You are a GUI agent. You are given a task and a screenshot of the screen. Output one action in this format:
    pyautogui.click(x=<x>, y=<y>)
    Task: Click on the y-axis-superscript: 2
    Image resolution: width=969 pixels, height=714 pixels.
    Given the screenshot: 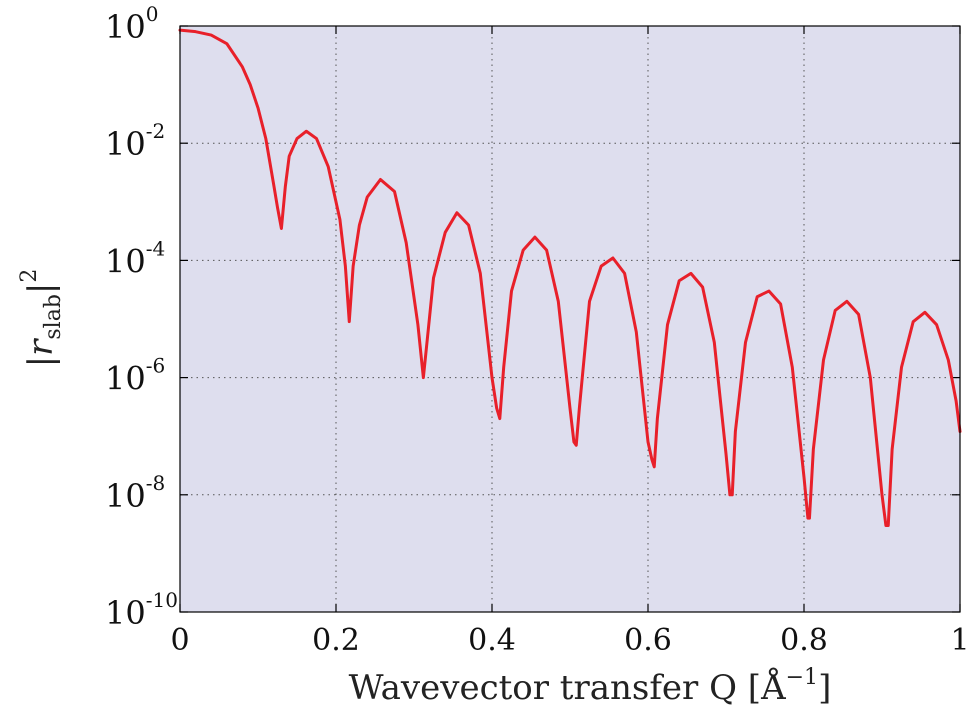 What is the action you would take?
    pyautogui.click(x=29, y=276)
    